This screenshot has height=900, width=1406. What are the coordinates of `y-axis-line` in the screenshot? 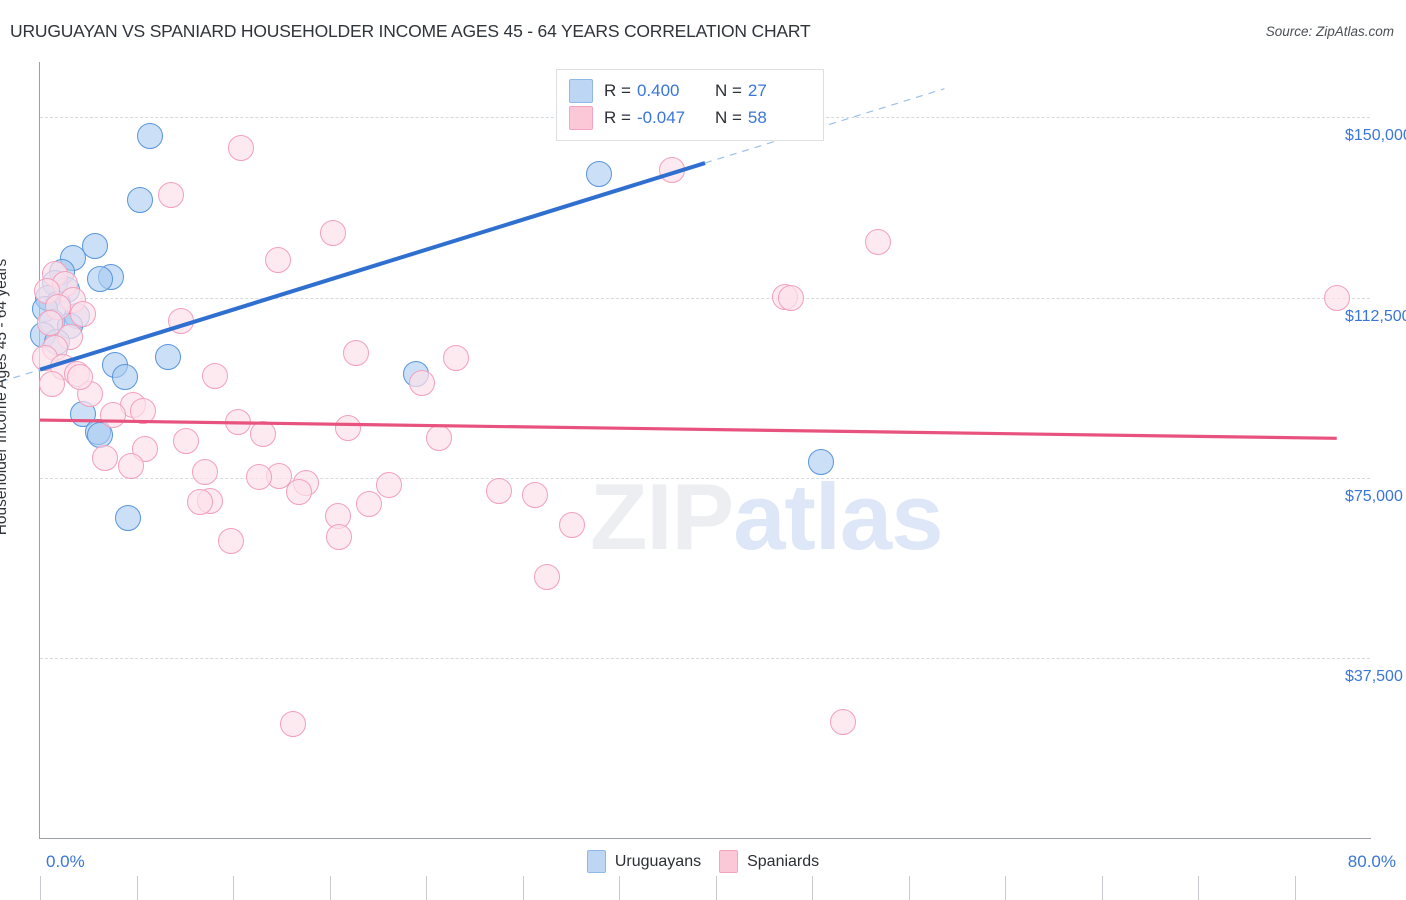 It's located at (39, 450).